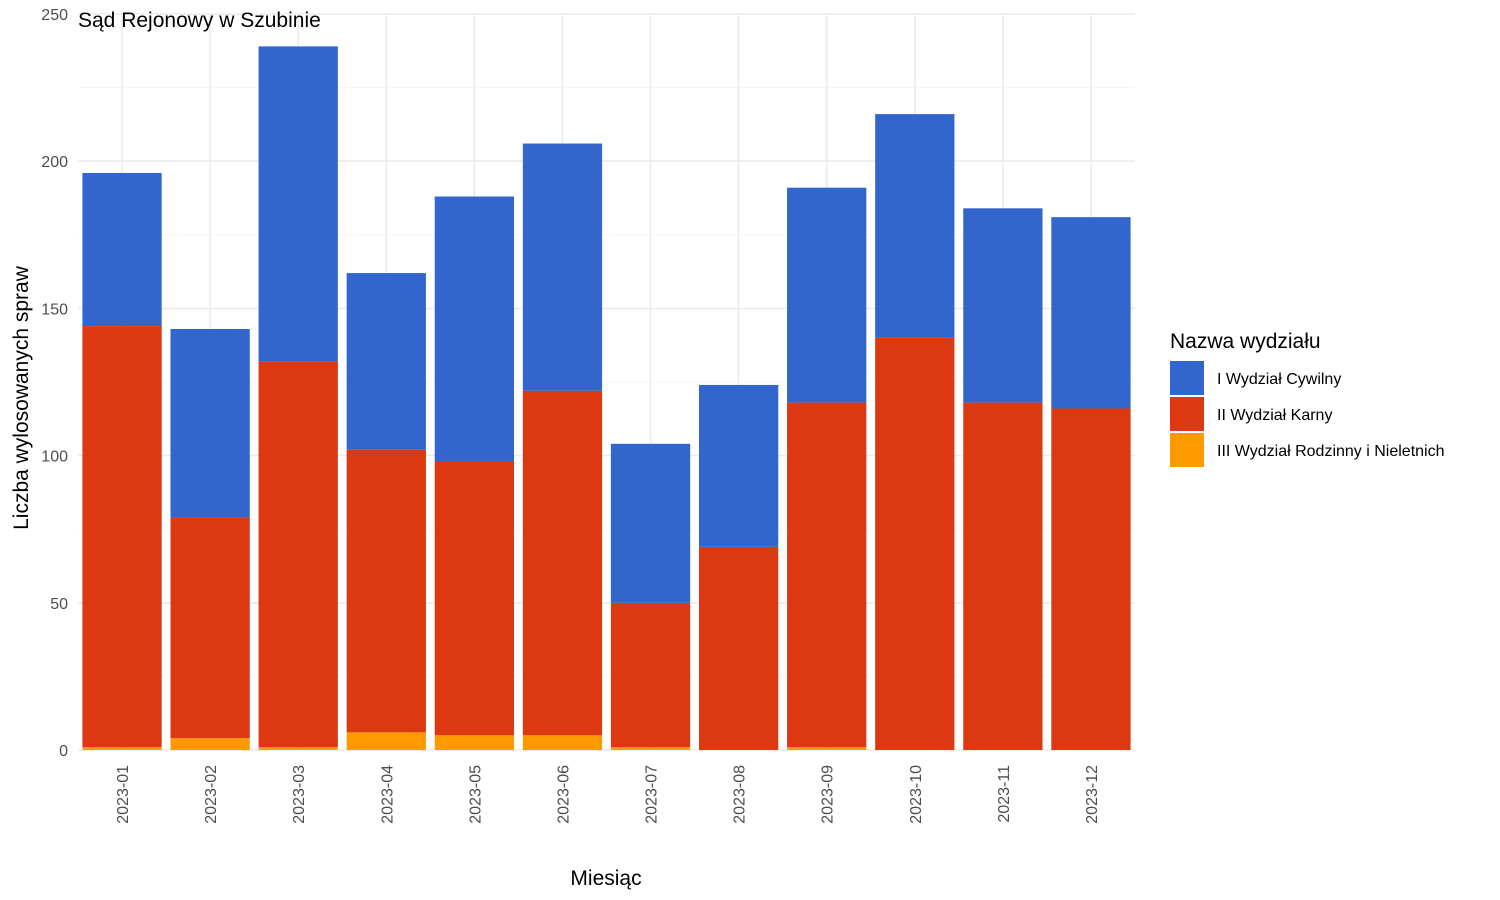 This screenshot has width=1500, height=900. I want to click on y-tick-label: 0, so click(63, 751).